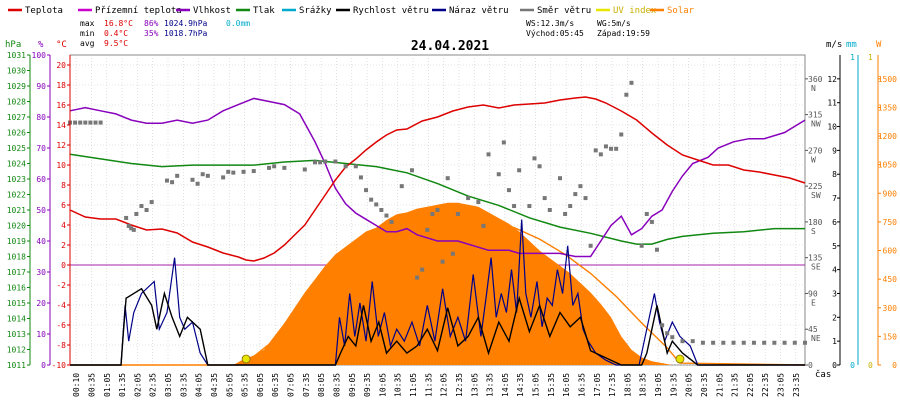 Image resolution: width=900 pixels, height=400 pixels. Describe the element at coordinates (490, 385) in the screenshot. I see `x-tick-label: 13:35` at that location.